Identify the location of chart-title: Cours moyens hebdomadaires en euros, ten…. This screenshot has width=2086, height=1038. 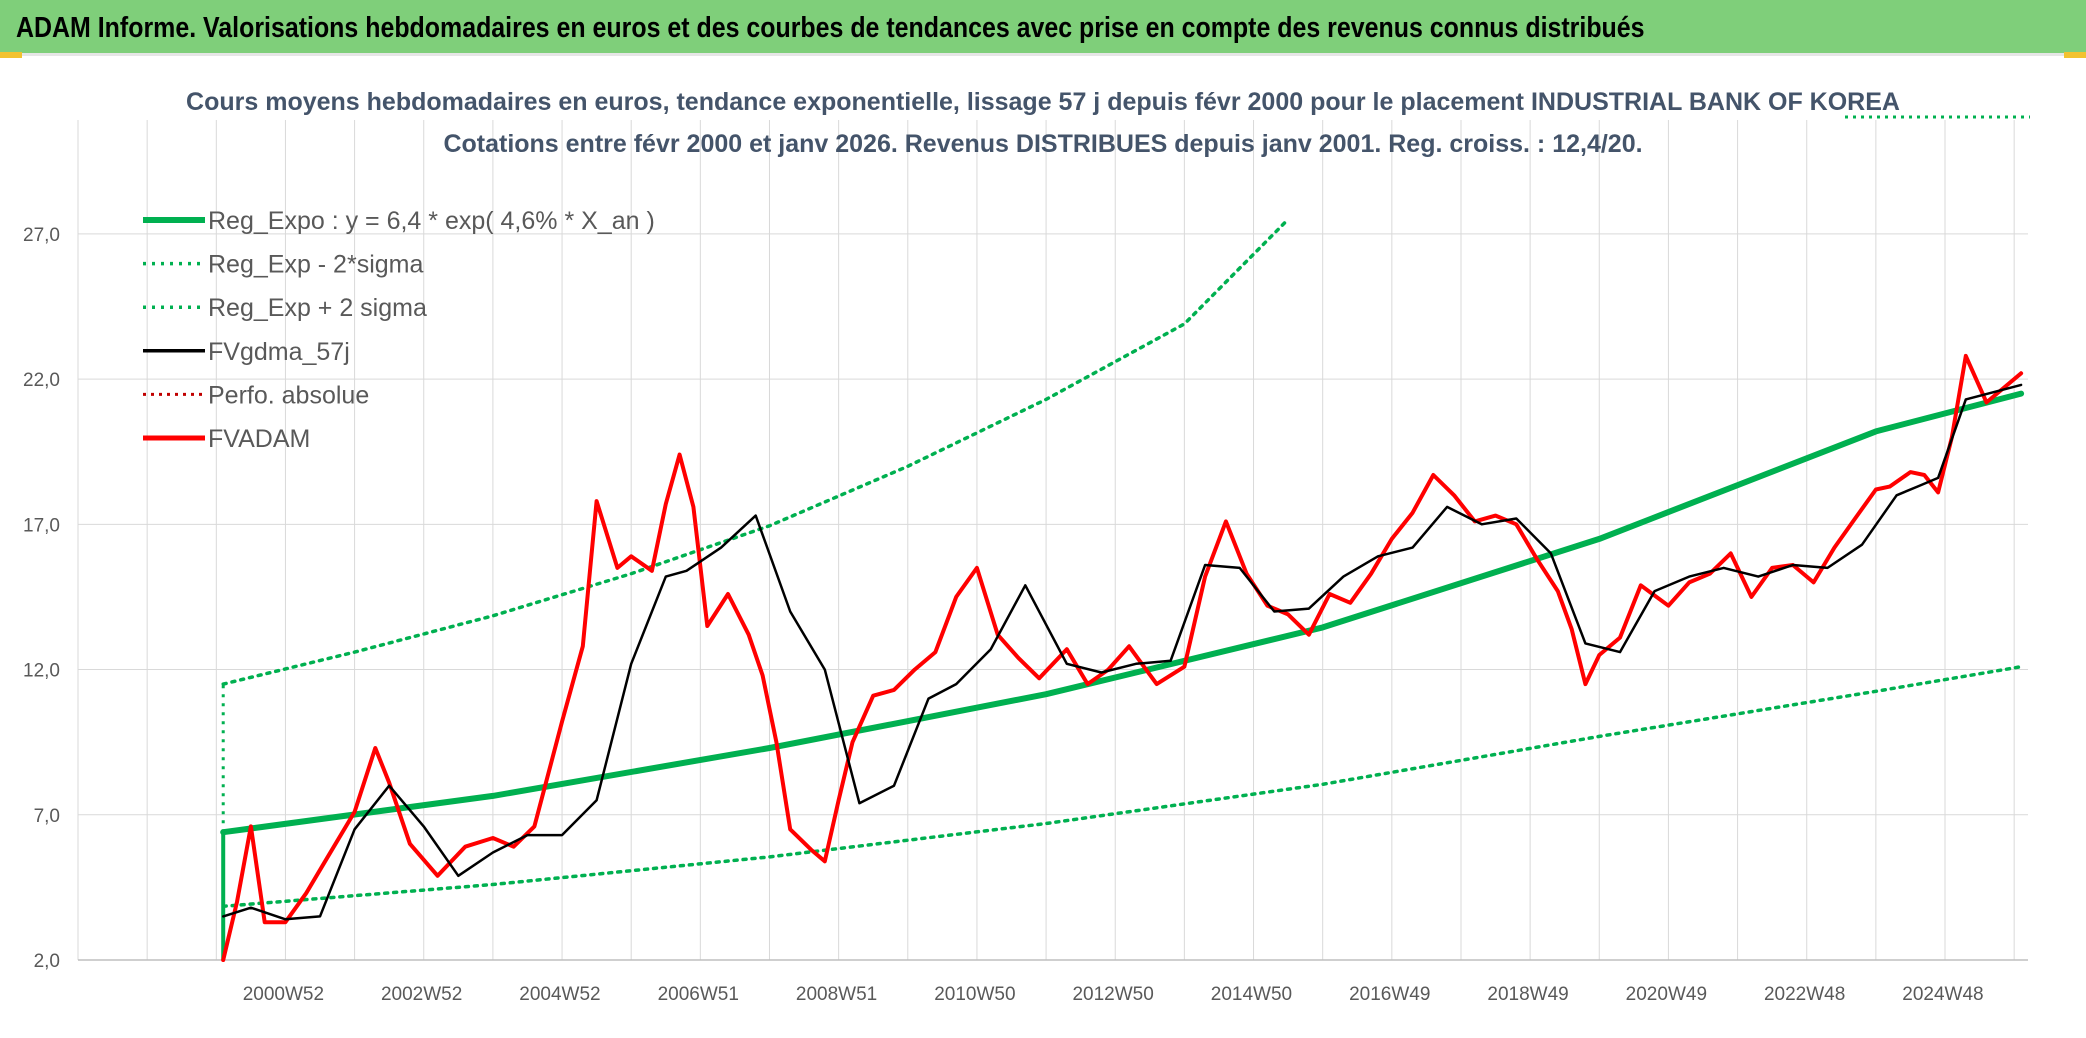
(1043, 102).